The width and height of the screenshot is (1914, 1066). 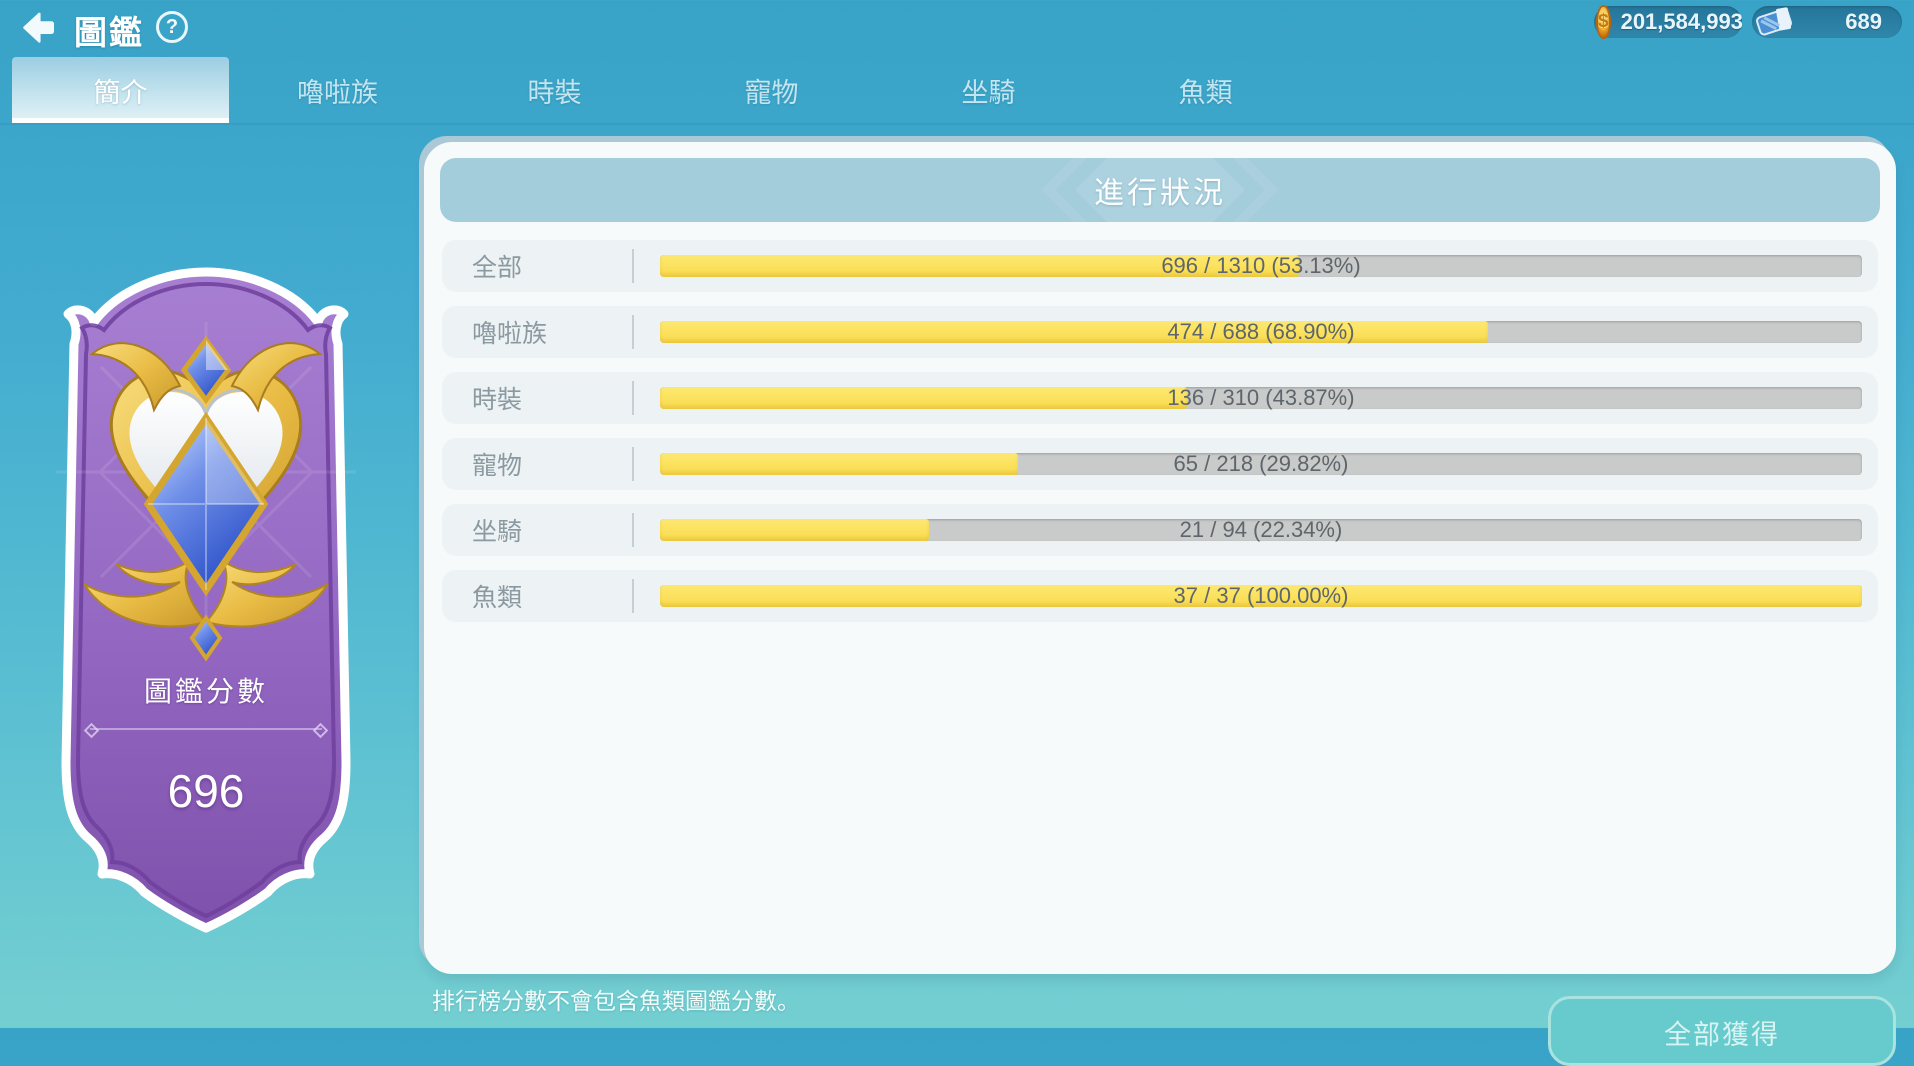 What do you see at coordinates (510, 334) in the screenshot?
I see `category-label: 嚕啦族` at bounding box center [510, 334].